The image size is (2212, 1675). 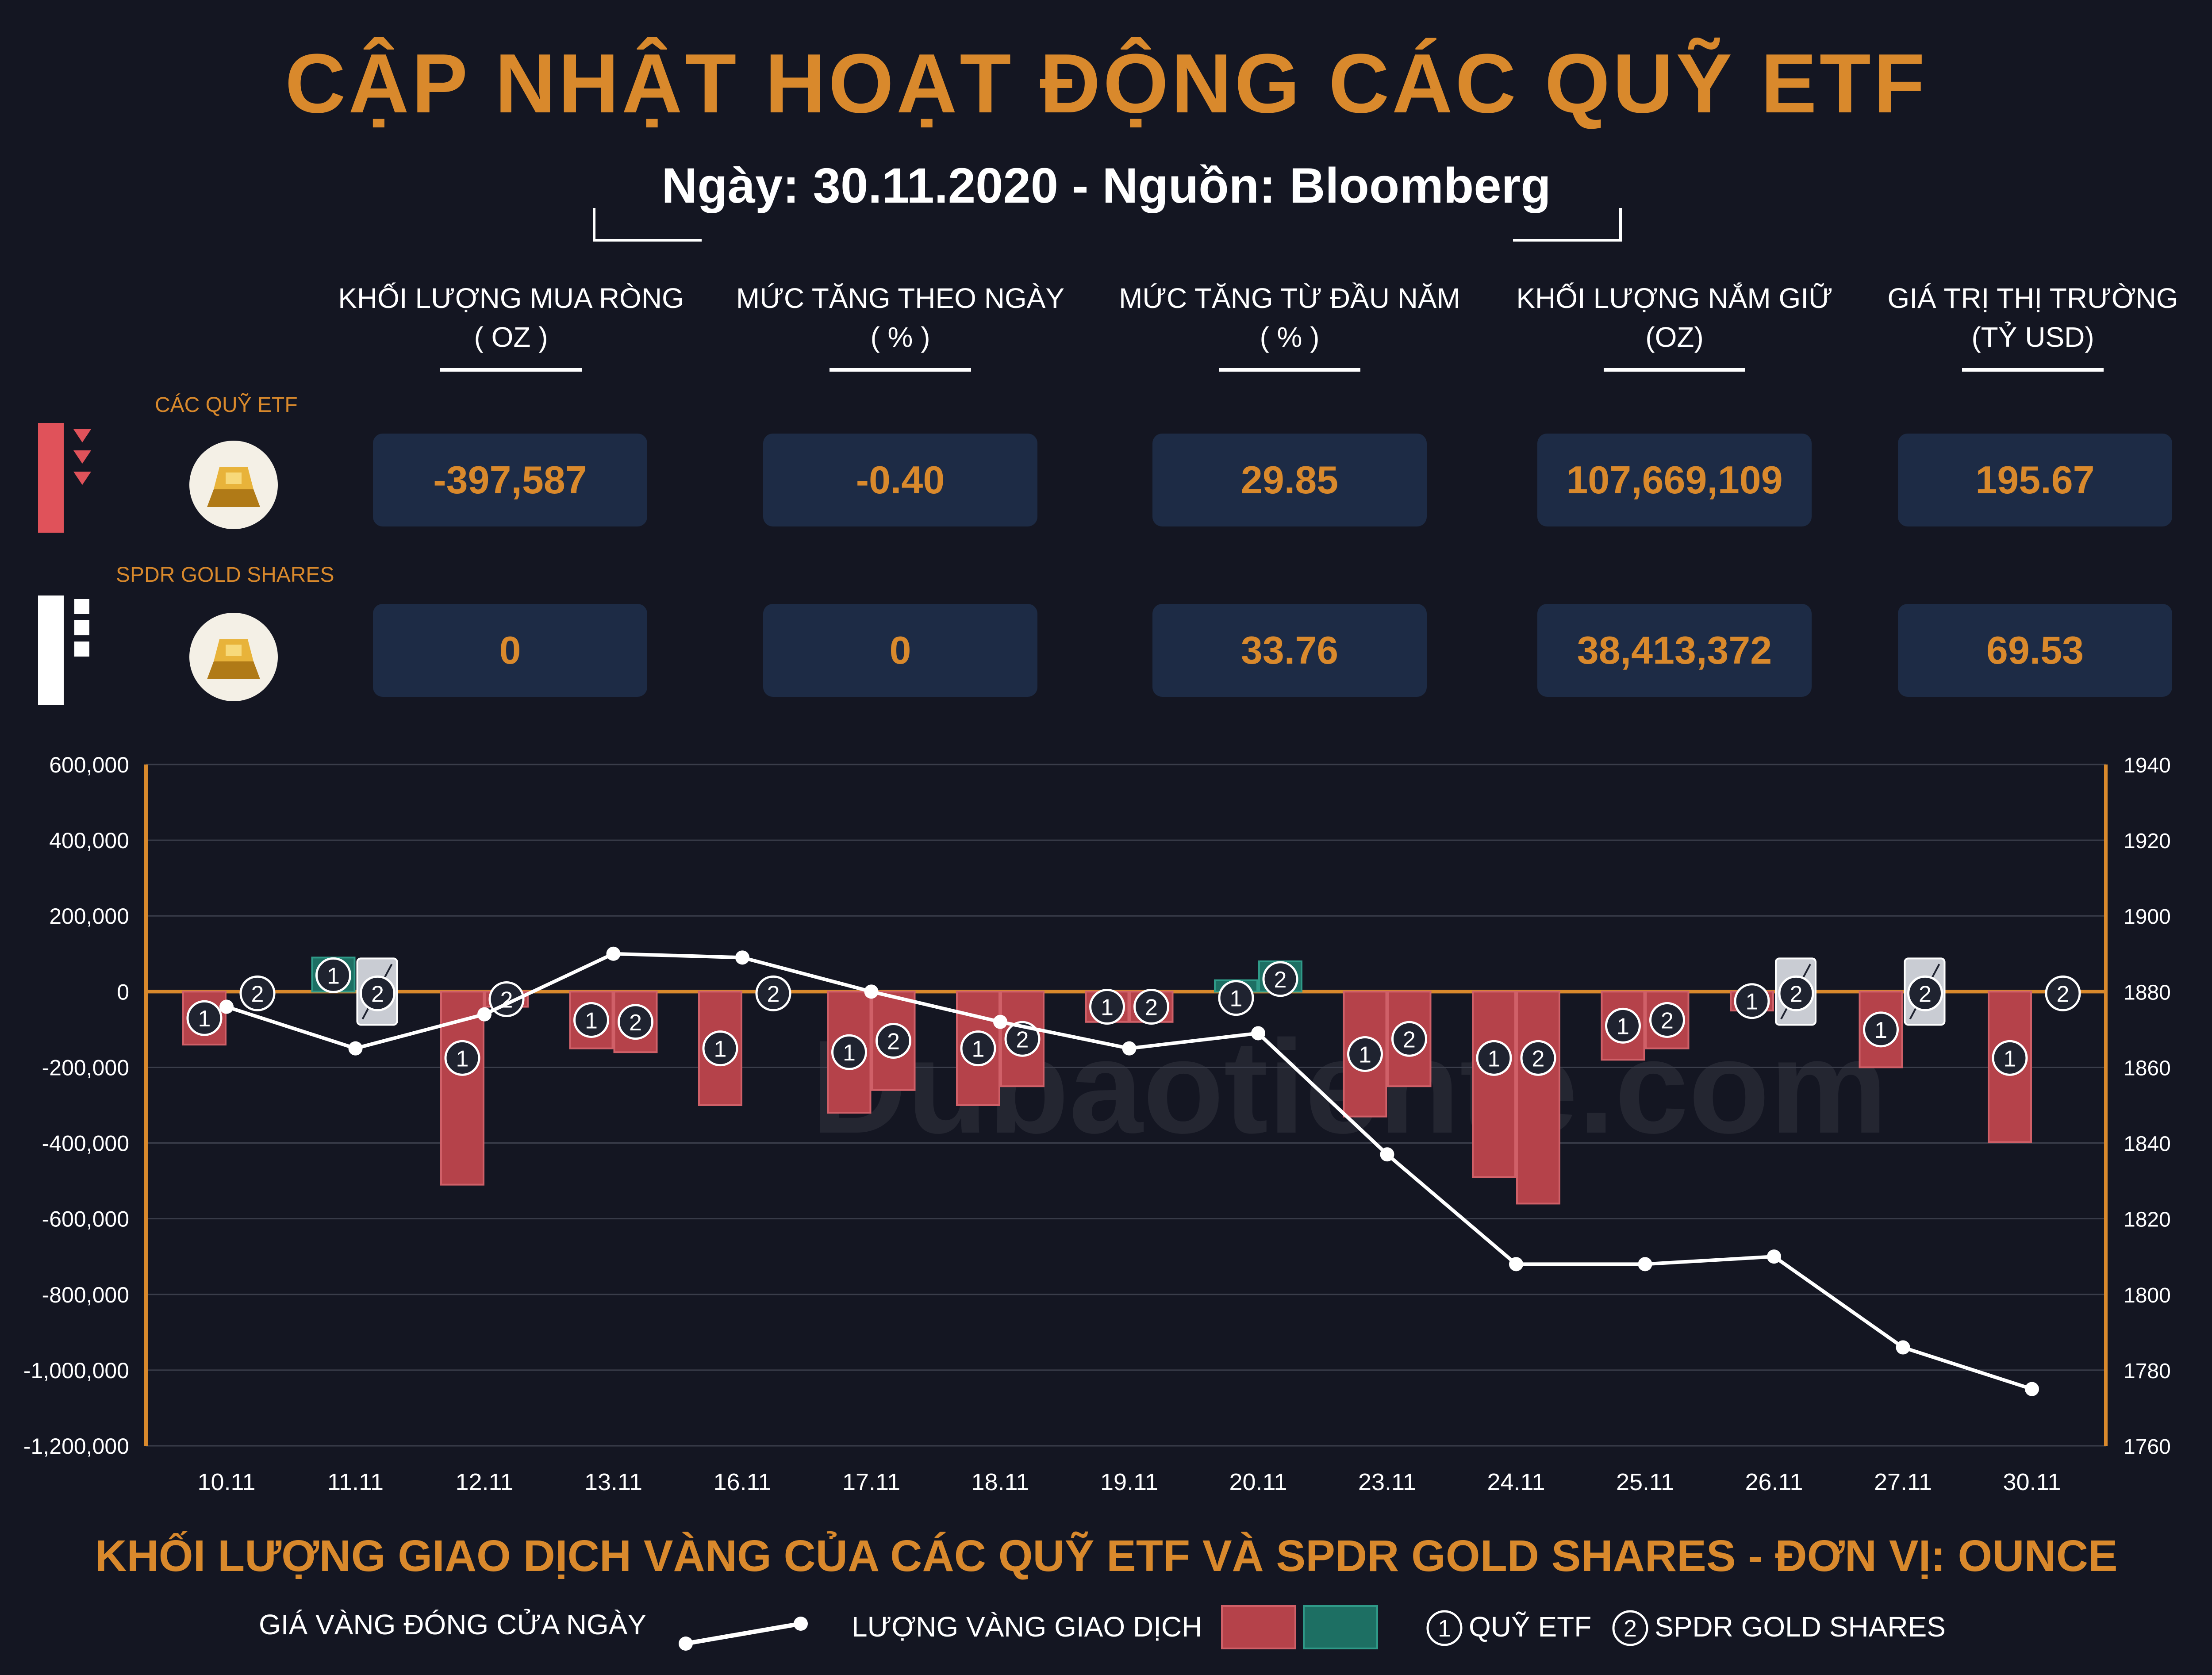 What do you see at coordinates (511, 337) in the screenshot?
I see `column-header-unit: ( OZ )` at bounding box center [511, 337].